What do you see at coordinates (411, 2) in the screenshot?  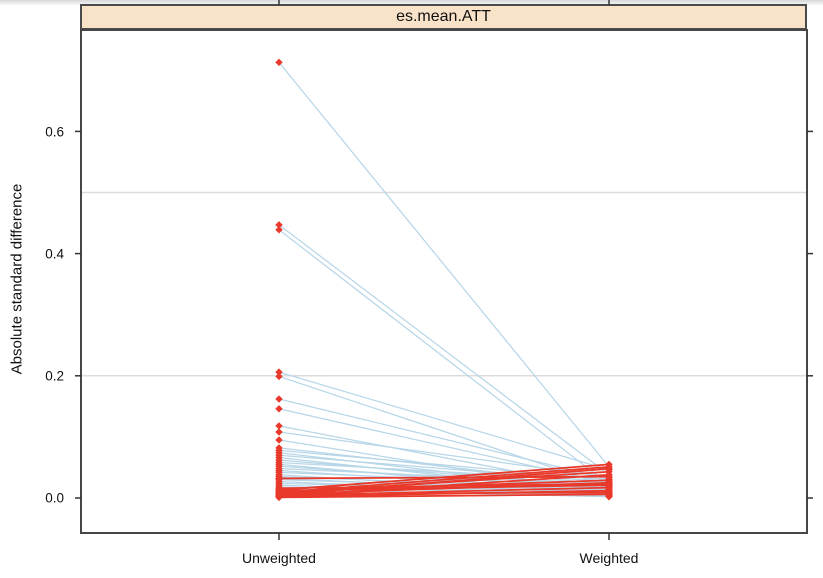 I see `window-top-edge` at bounding box center [411, 2].